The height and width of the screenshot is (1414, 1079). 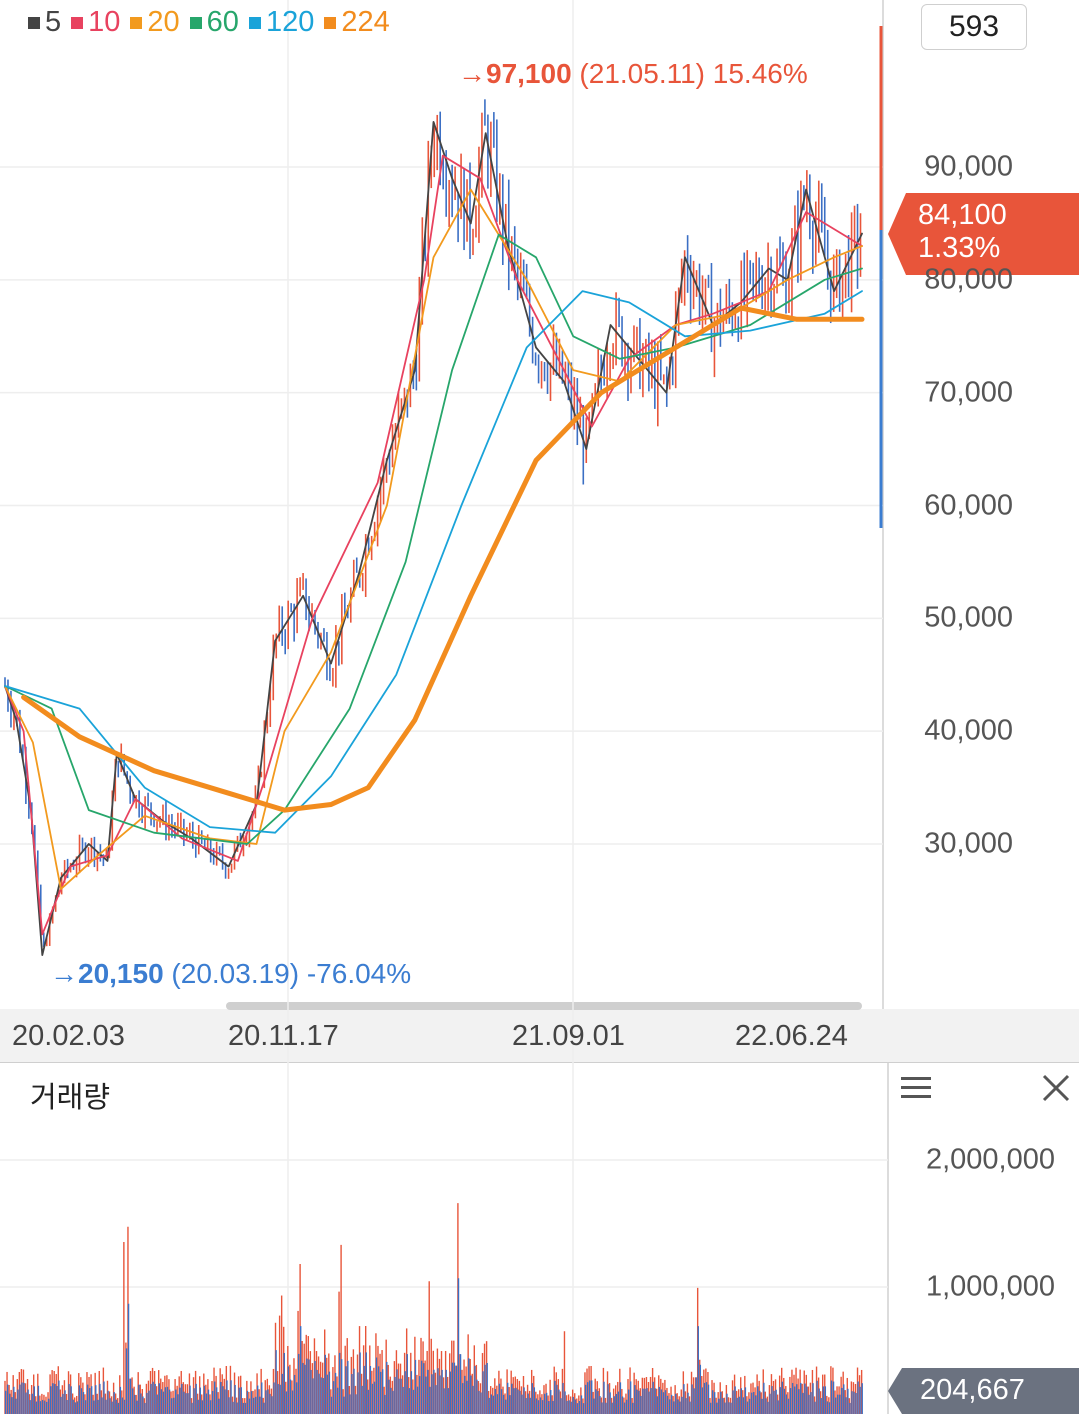 What do you see at coordinates (290, 22) in the screenshot?
I see `legend-label: 120` at bounding box center [290, 22].